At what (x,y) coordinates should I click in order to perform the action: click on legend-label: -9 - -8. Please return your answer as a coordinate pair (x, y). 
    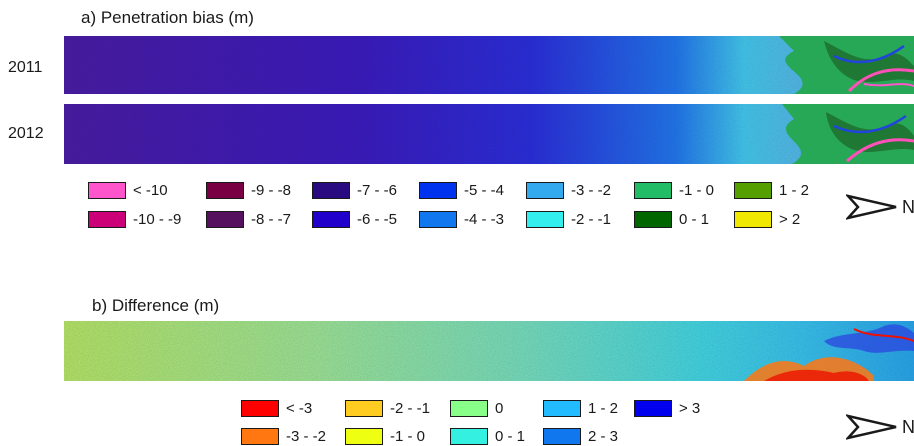
    Looking at the image, I should click on (271, 190).